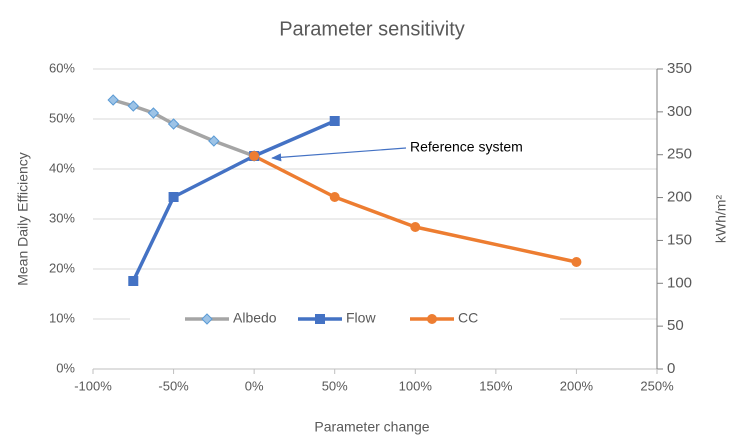  Describe the element at coordinates (679, 111) in the screenshot. I see `y2-tick-label: 300` at that location.